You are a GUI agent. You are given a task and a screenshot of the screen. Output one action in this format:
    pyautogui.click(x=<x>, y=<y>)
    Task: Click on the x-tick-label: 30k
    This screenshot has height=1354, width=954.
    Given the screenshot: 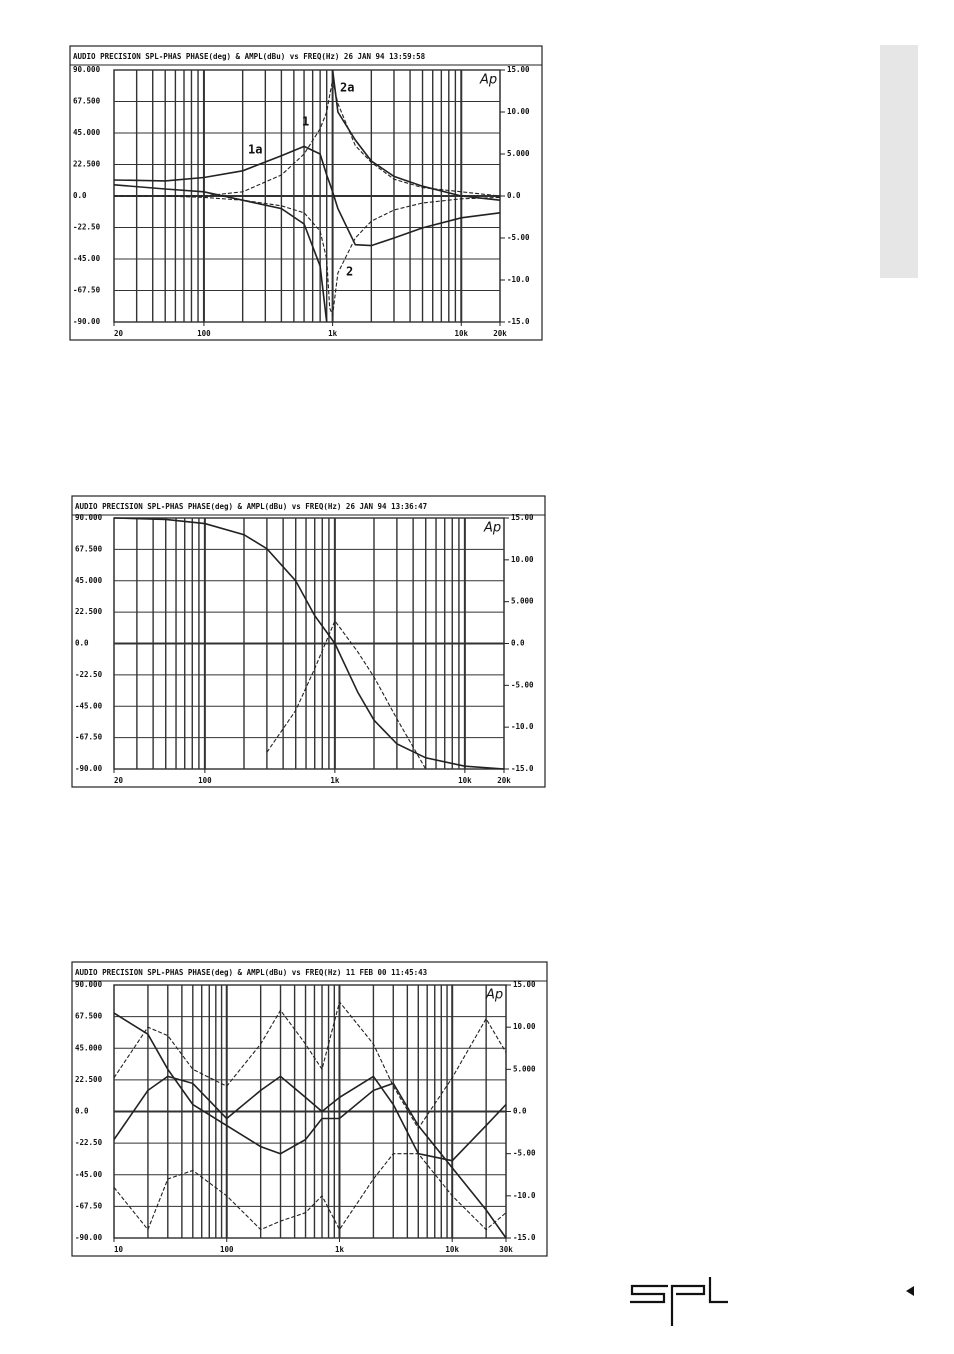 What is the action you would take?
    pyautogui.click(x=506, y=1249)
    